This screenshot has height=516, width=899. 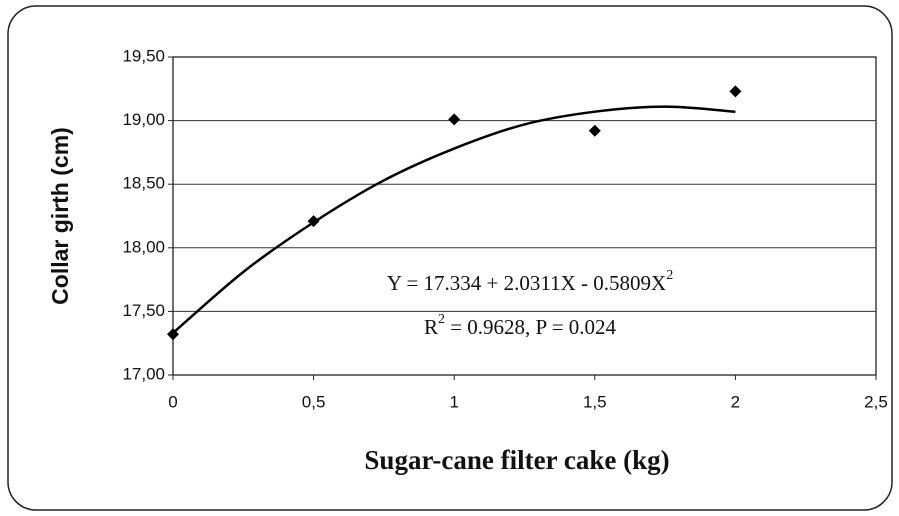 What do you see at coordinates (441, 319) in the screenshot?
I see `r-sup: 2` at bounding box center [441, 319].